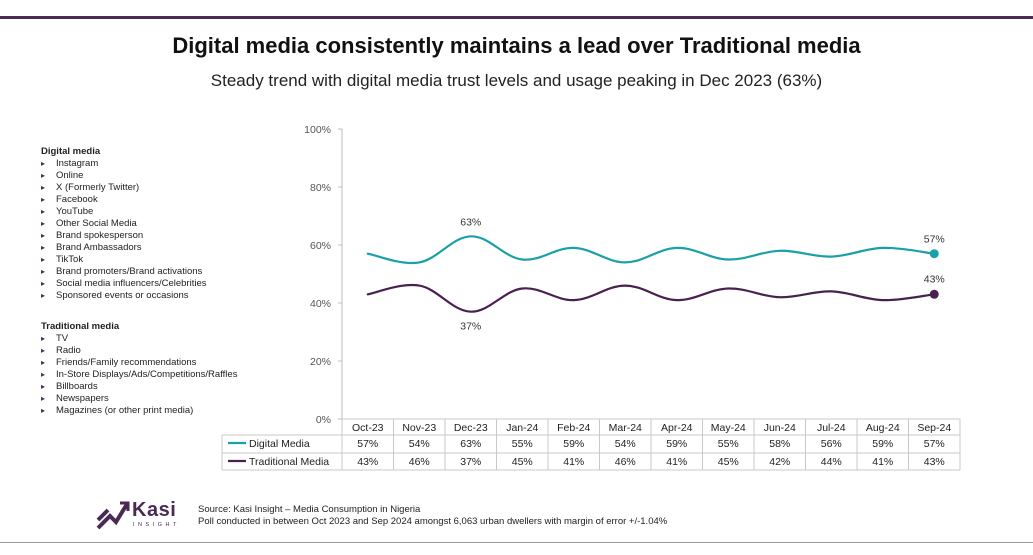 The image size is (1033, 555). What do you see at coordinates (139, 363) in the screenshot?
I see `traditional-media-item: Friends/Family recommendations` at bounding box center [139, 363].